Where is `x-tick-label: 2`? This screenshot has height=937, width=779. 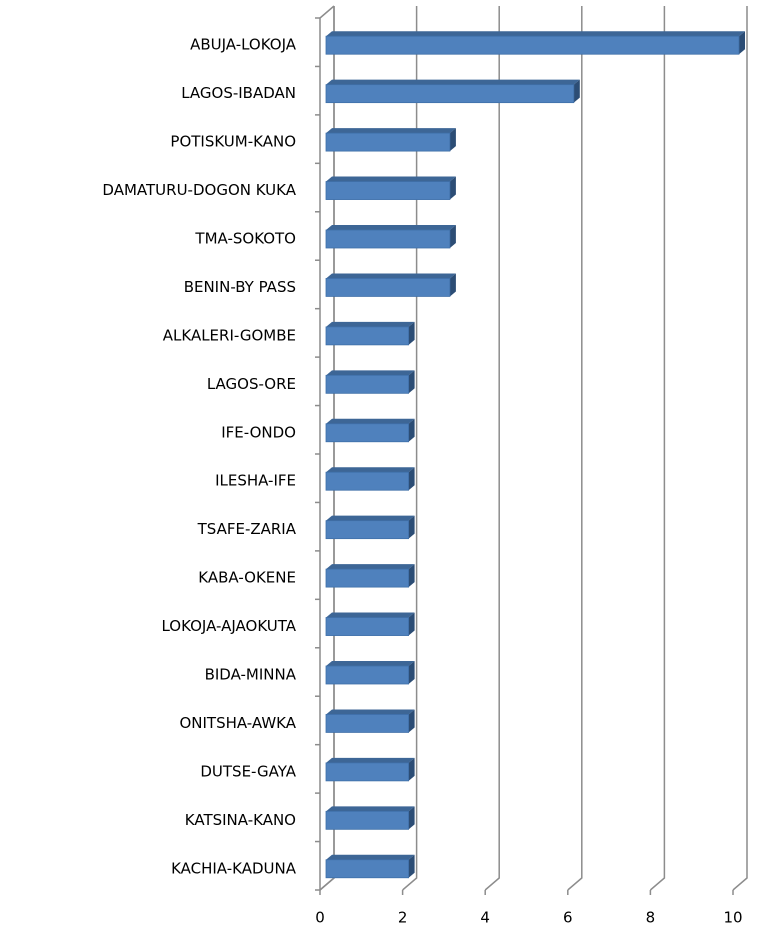
x-tick-label: 2 is located at coordinates (403, 918).